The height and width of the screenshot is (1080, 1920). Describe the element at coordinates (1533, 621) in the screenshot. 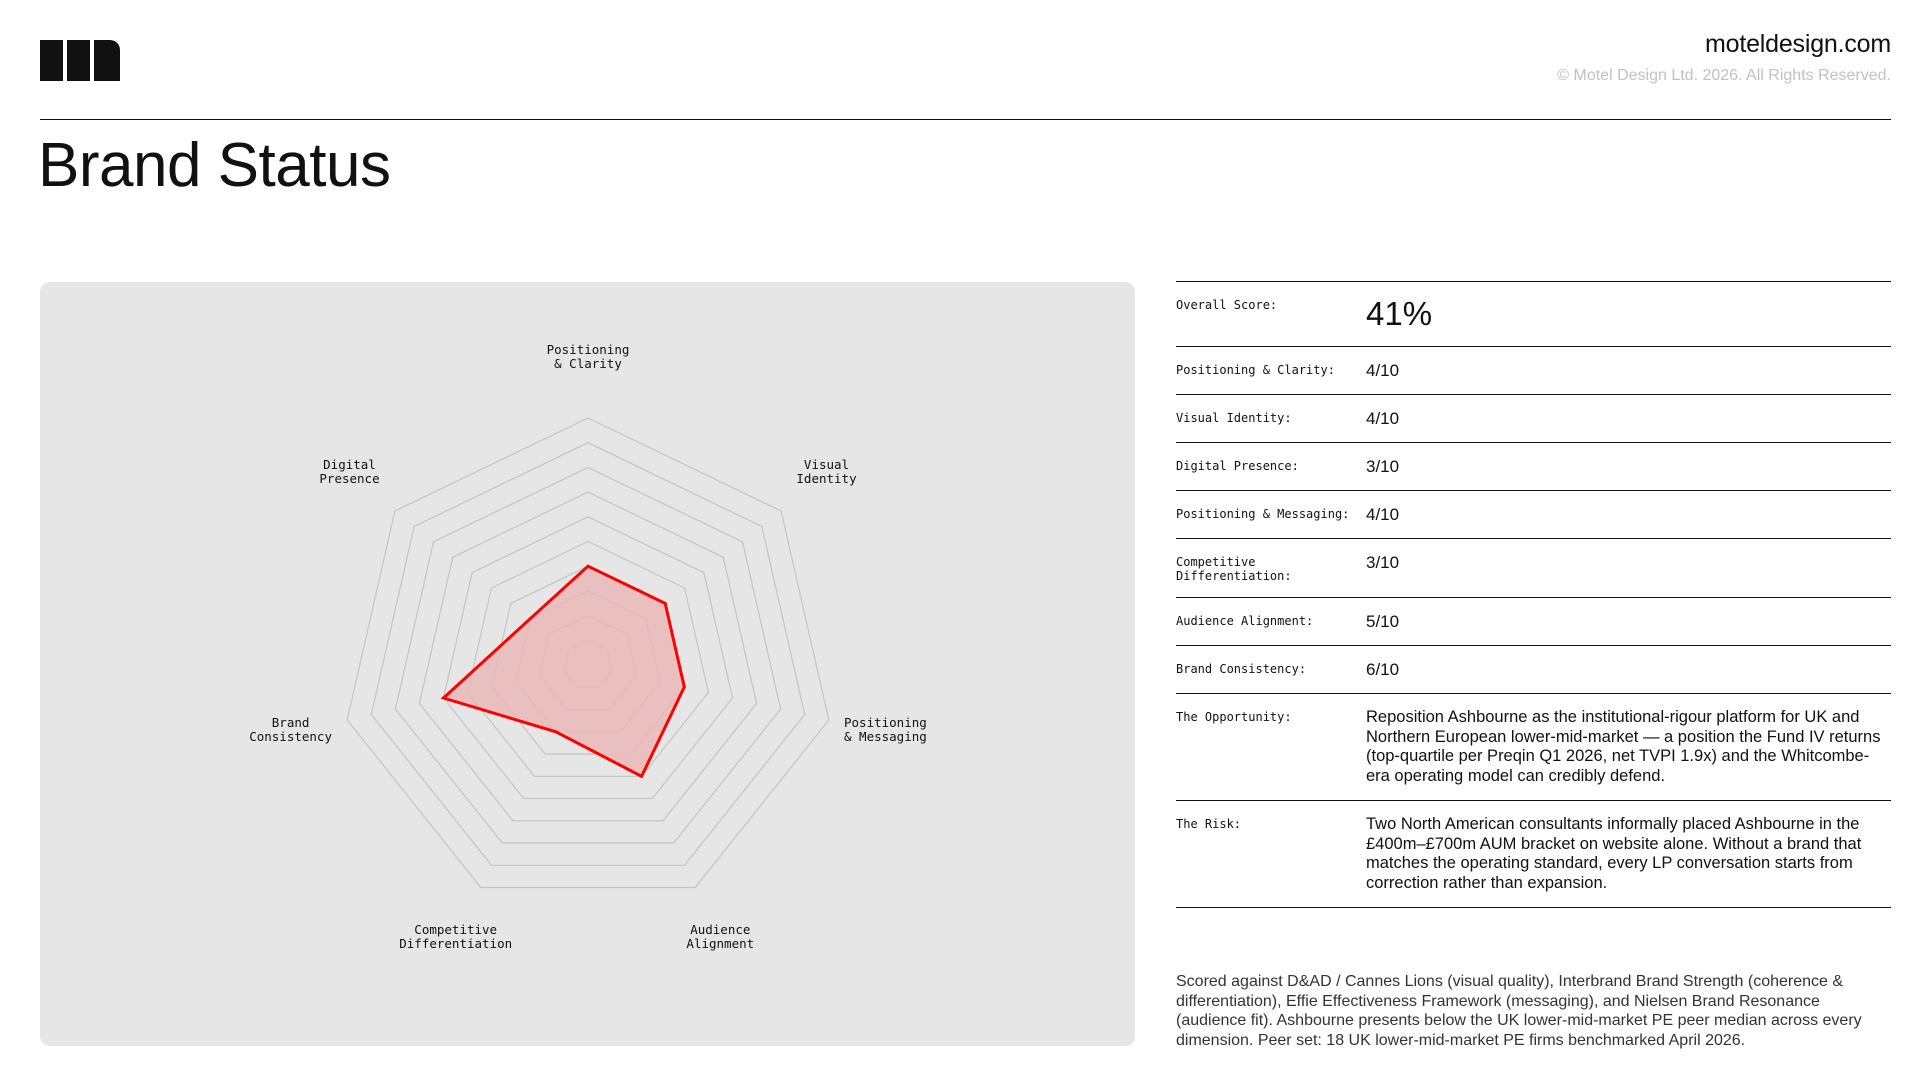

I see `score-row: Audience Alignment: 5/10` at that location.